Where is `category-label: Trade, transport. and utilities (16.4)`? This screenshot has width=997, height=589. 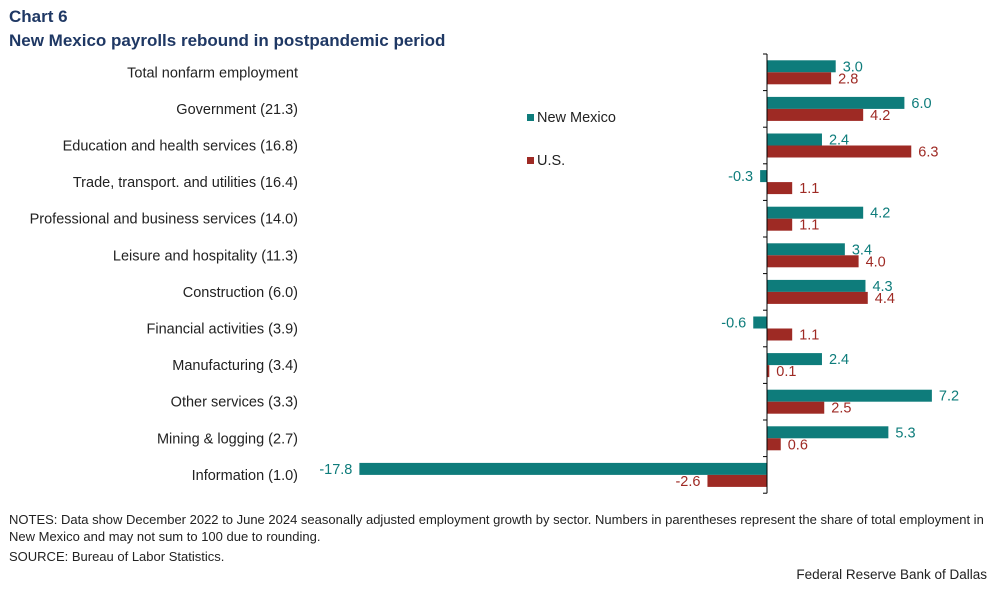 category-label: Trade, transport. and utilities (16.4) is located at coordinates (185, 183).